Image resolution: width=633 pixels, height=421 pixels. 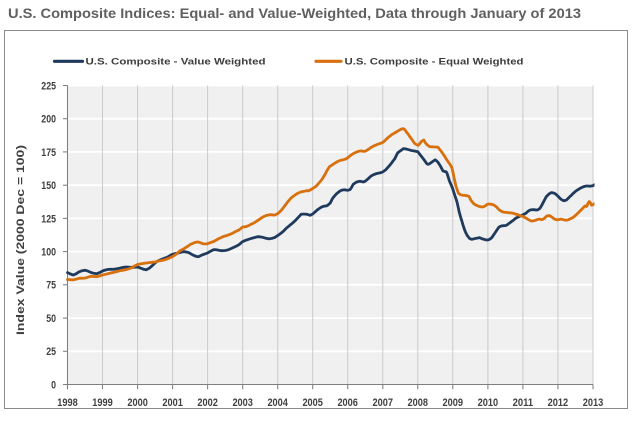 I want to click on svg-text: 2002, so click(x=207, y=403).